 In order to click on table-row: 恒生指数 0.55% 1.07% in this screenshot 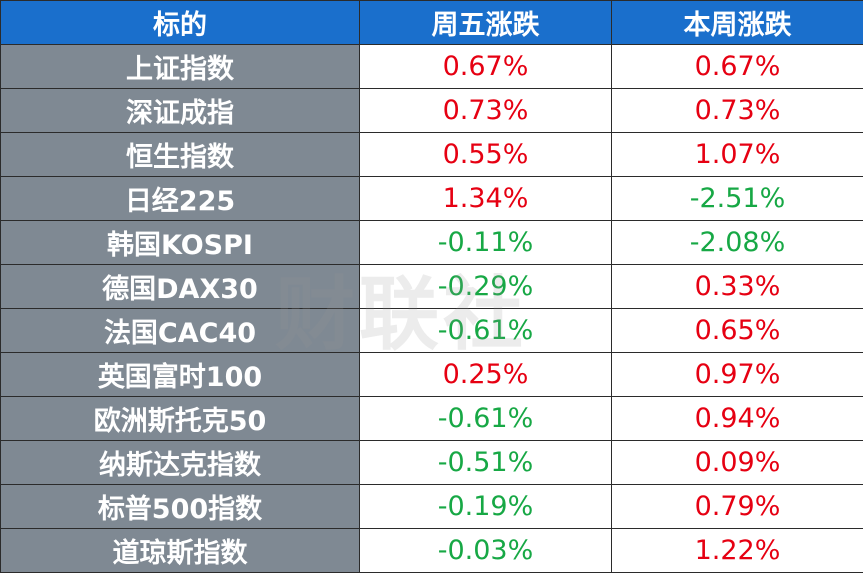, I will do `click(431, 154)`.